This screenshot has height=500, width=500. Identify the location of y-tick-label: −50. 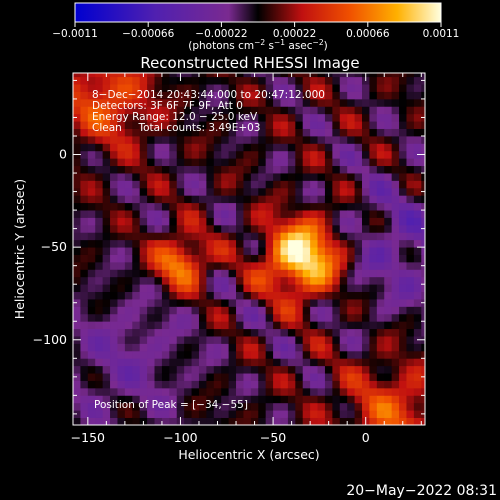
(54, 246).